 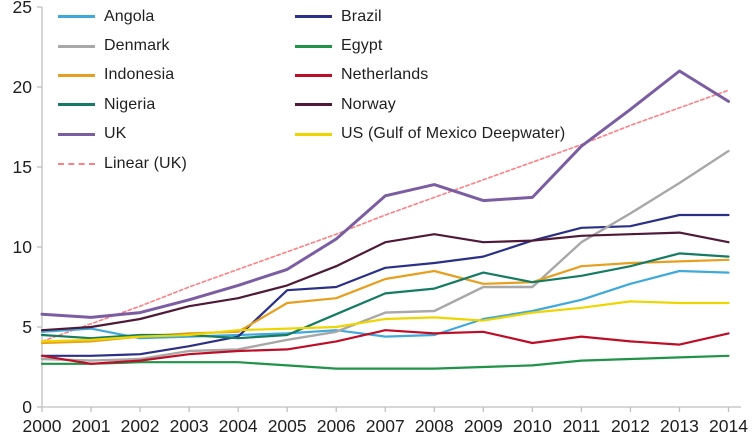 I want to click on x-tick-label: 2002, so click(x=140, y=426).